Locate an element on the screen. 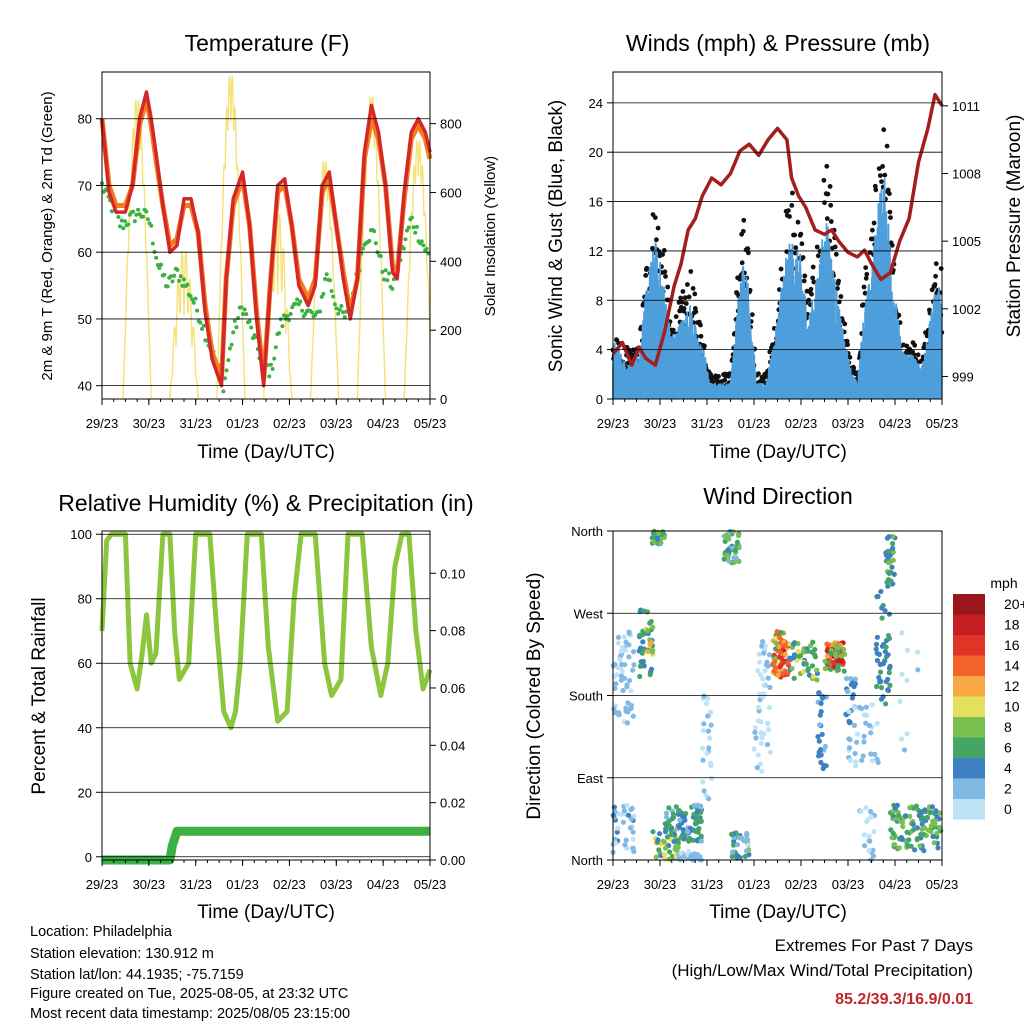 Image resolution: width=1024 pixels, height=1024 pixels. legend-label: 16 is located at coordinates (1012, 645).